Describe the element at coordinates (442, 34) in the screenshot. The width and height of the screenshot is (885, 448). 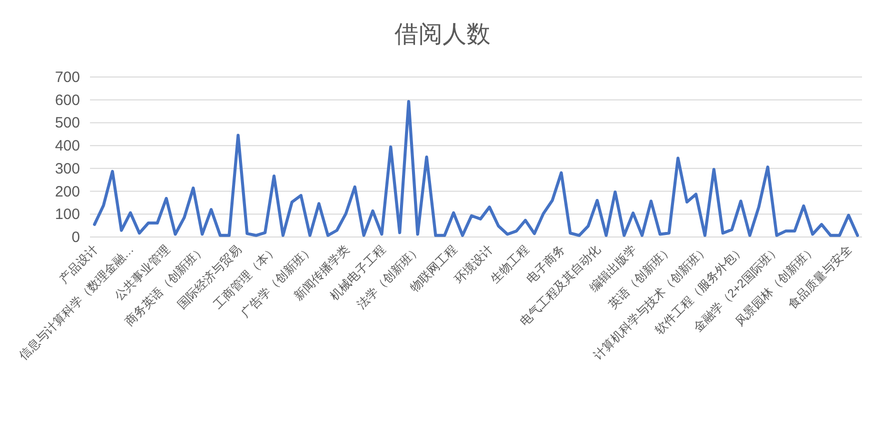
I see `chart-title: 借阅人数` at that location.